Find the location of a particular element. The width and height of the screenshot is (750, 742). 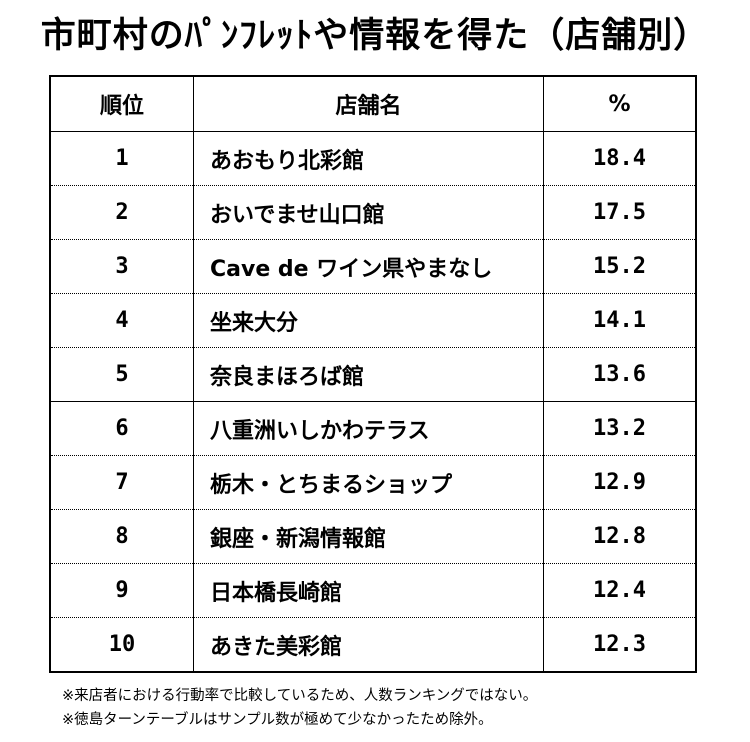

cell-percent: 17.5 is located at coordinates (619, 212).